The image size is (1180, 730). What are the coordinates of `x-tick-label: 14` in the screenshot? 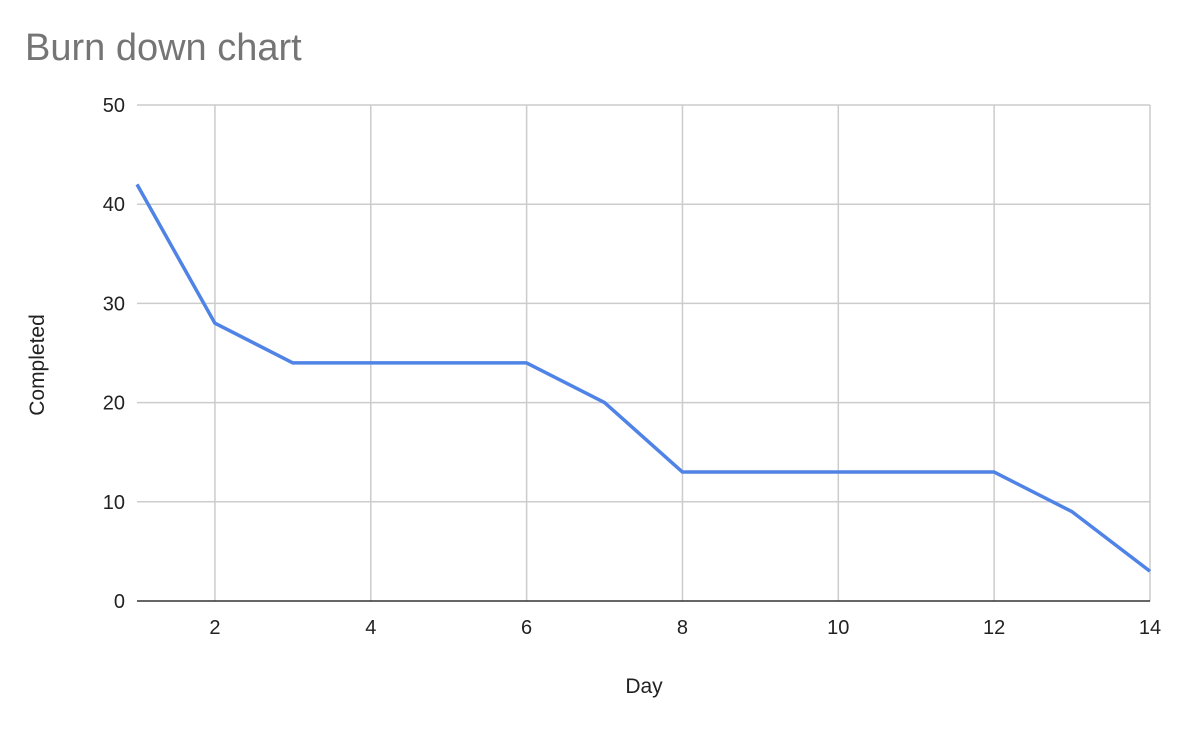 It's located at (1150, 628).